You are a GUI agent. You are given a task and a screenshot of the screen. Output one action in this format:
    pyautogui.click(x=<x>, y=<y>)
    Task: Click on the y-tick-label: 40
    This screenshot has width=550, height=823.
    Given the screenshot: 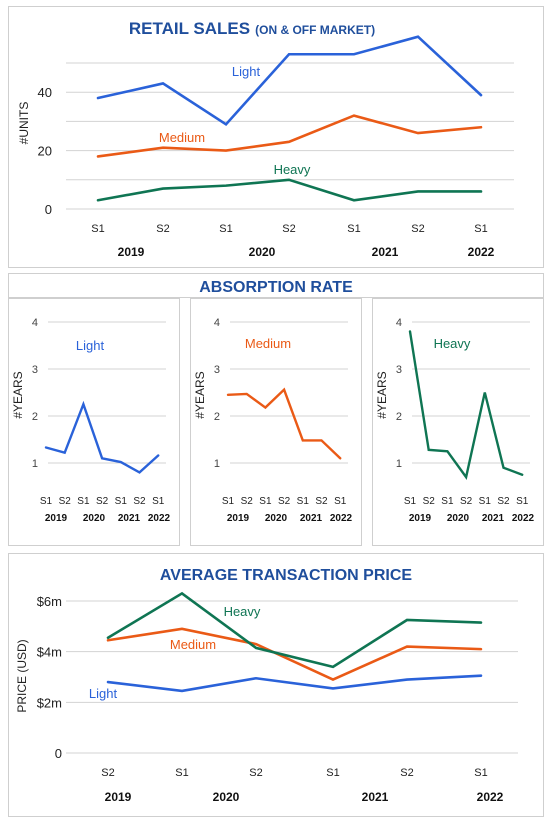 What is the action you would take?
    pyautogui.click(x=45, y=92)
    